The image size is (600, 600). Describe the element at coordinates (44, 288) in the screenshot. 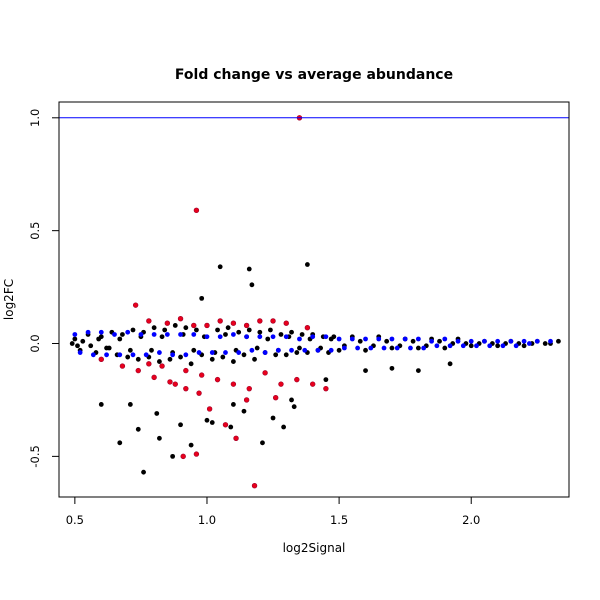

I see `y-axis: -0.5 0.0 0.5 1.0` at that location.